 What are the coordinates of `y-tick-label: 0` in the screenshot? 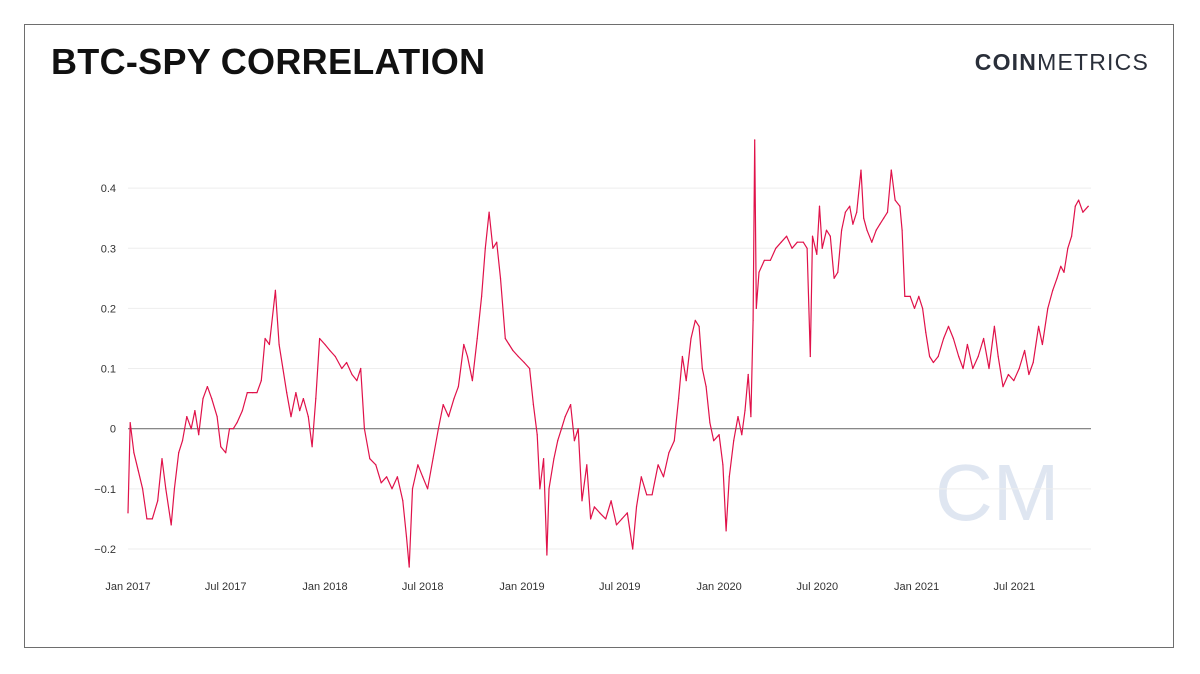 It's located at (113, 430).